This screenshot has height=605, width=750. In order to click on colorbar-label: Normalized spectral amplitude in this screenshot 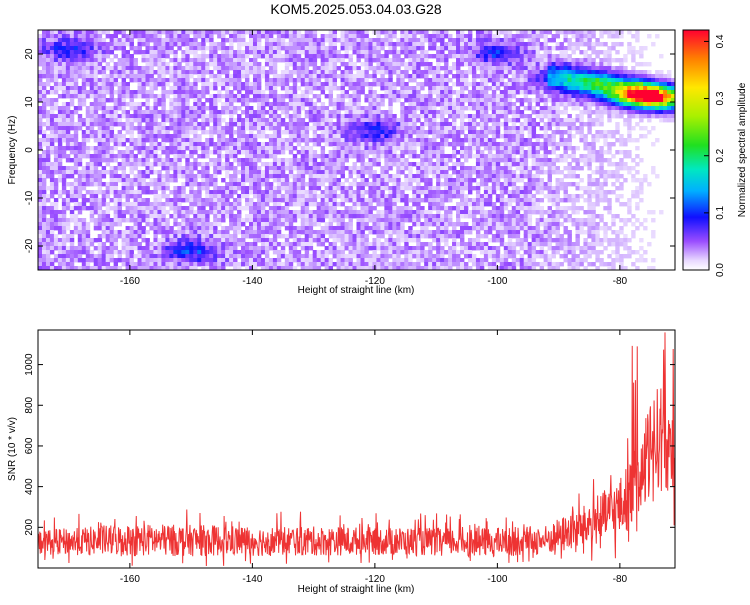, I will do `click(742, 149)`.